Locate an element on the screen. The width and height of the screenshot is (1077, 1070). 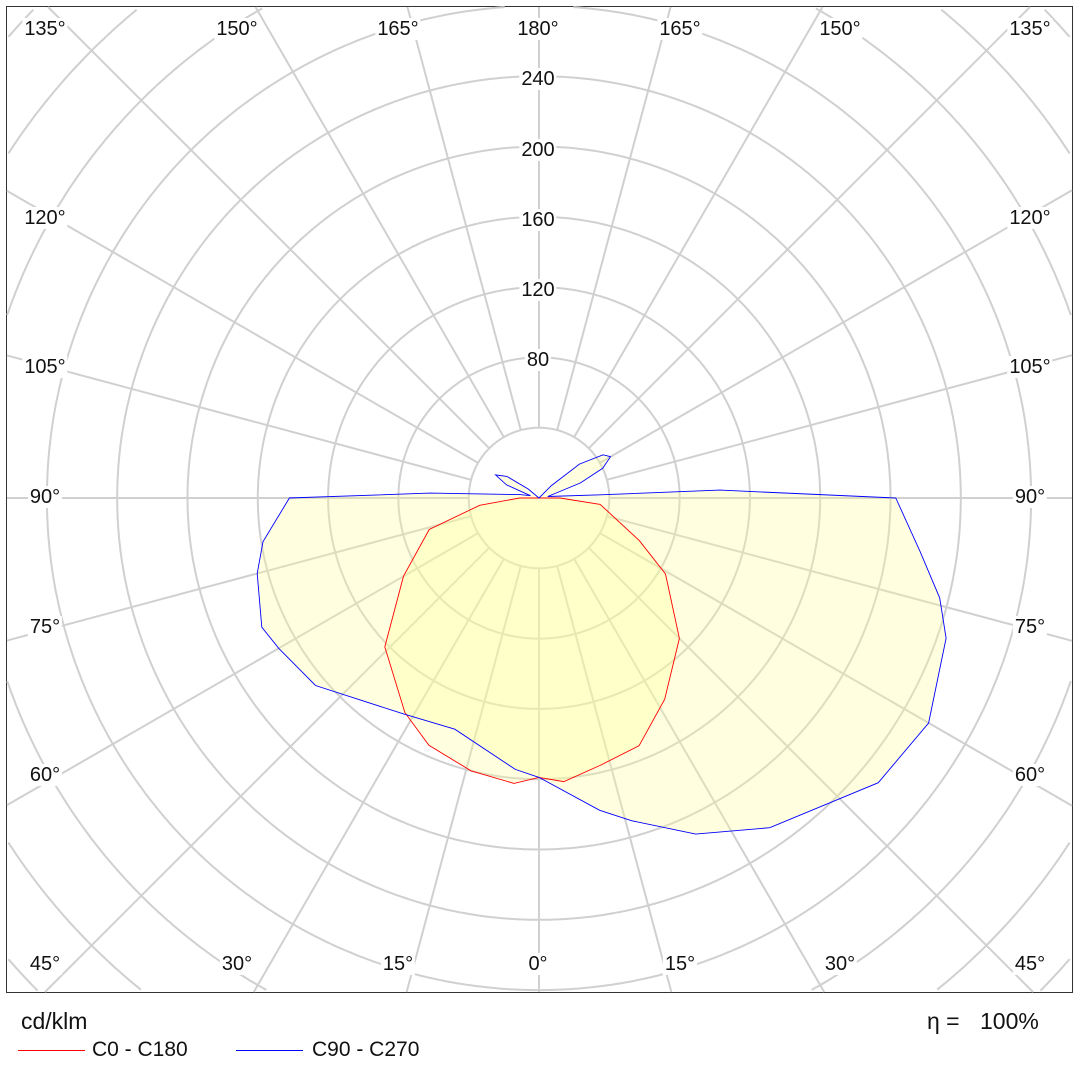
radial-tick-label: 240 is located at coordinates (538, 79).